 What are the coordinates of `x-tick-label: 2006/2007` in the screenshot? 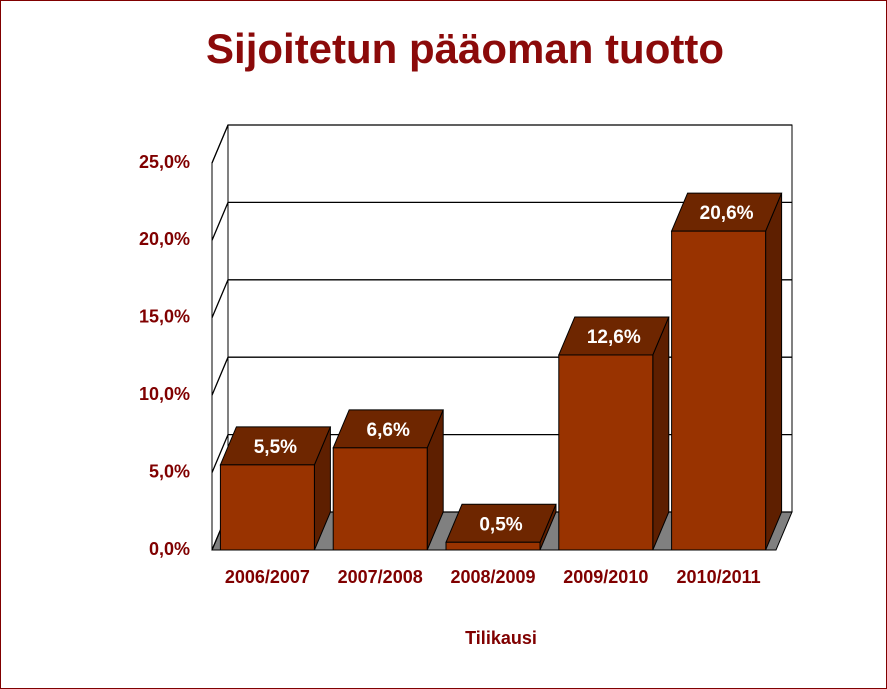 It's located at (267, 577).